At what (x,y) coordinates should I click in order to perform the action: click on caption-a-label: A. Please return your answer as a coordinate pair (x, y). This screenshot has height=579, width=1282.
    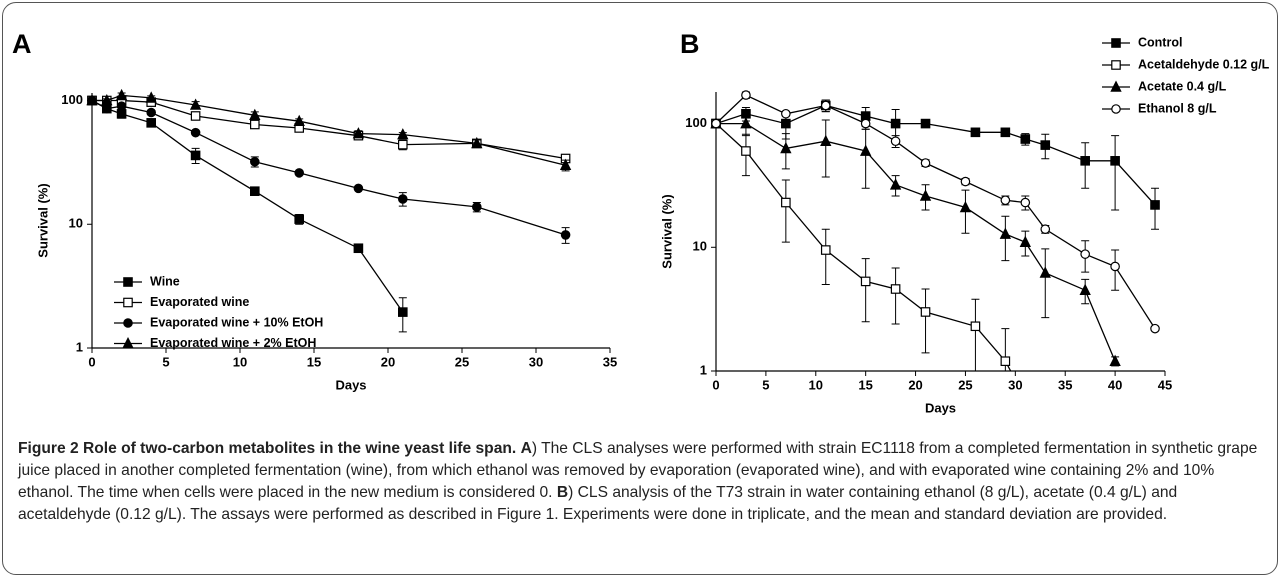
    Looking at the image, I should click on (526, 448).